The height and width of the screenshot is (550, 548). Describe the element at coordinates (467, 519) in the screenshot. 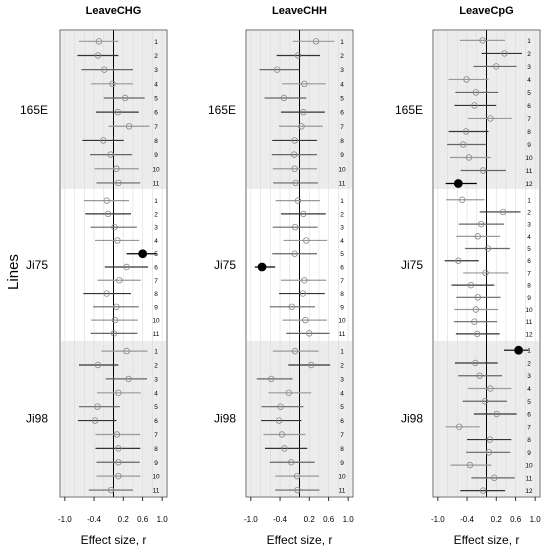

I see `x-tick-label: -0.4` at that location.